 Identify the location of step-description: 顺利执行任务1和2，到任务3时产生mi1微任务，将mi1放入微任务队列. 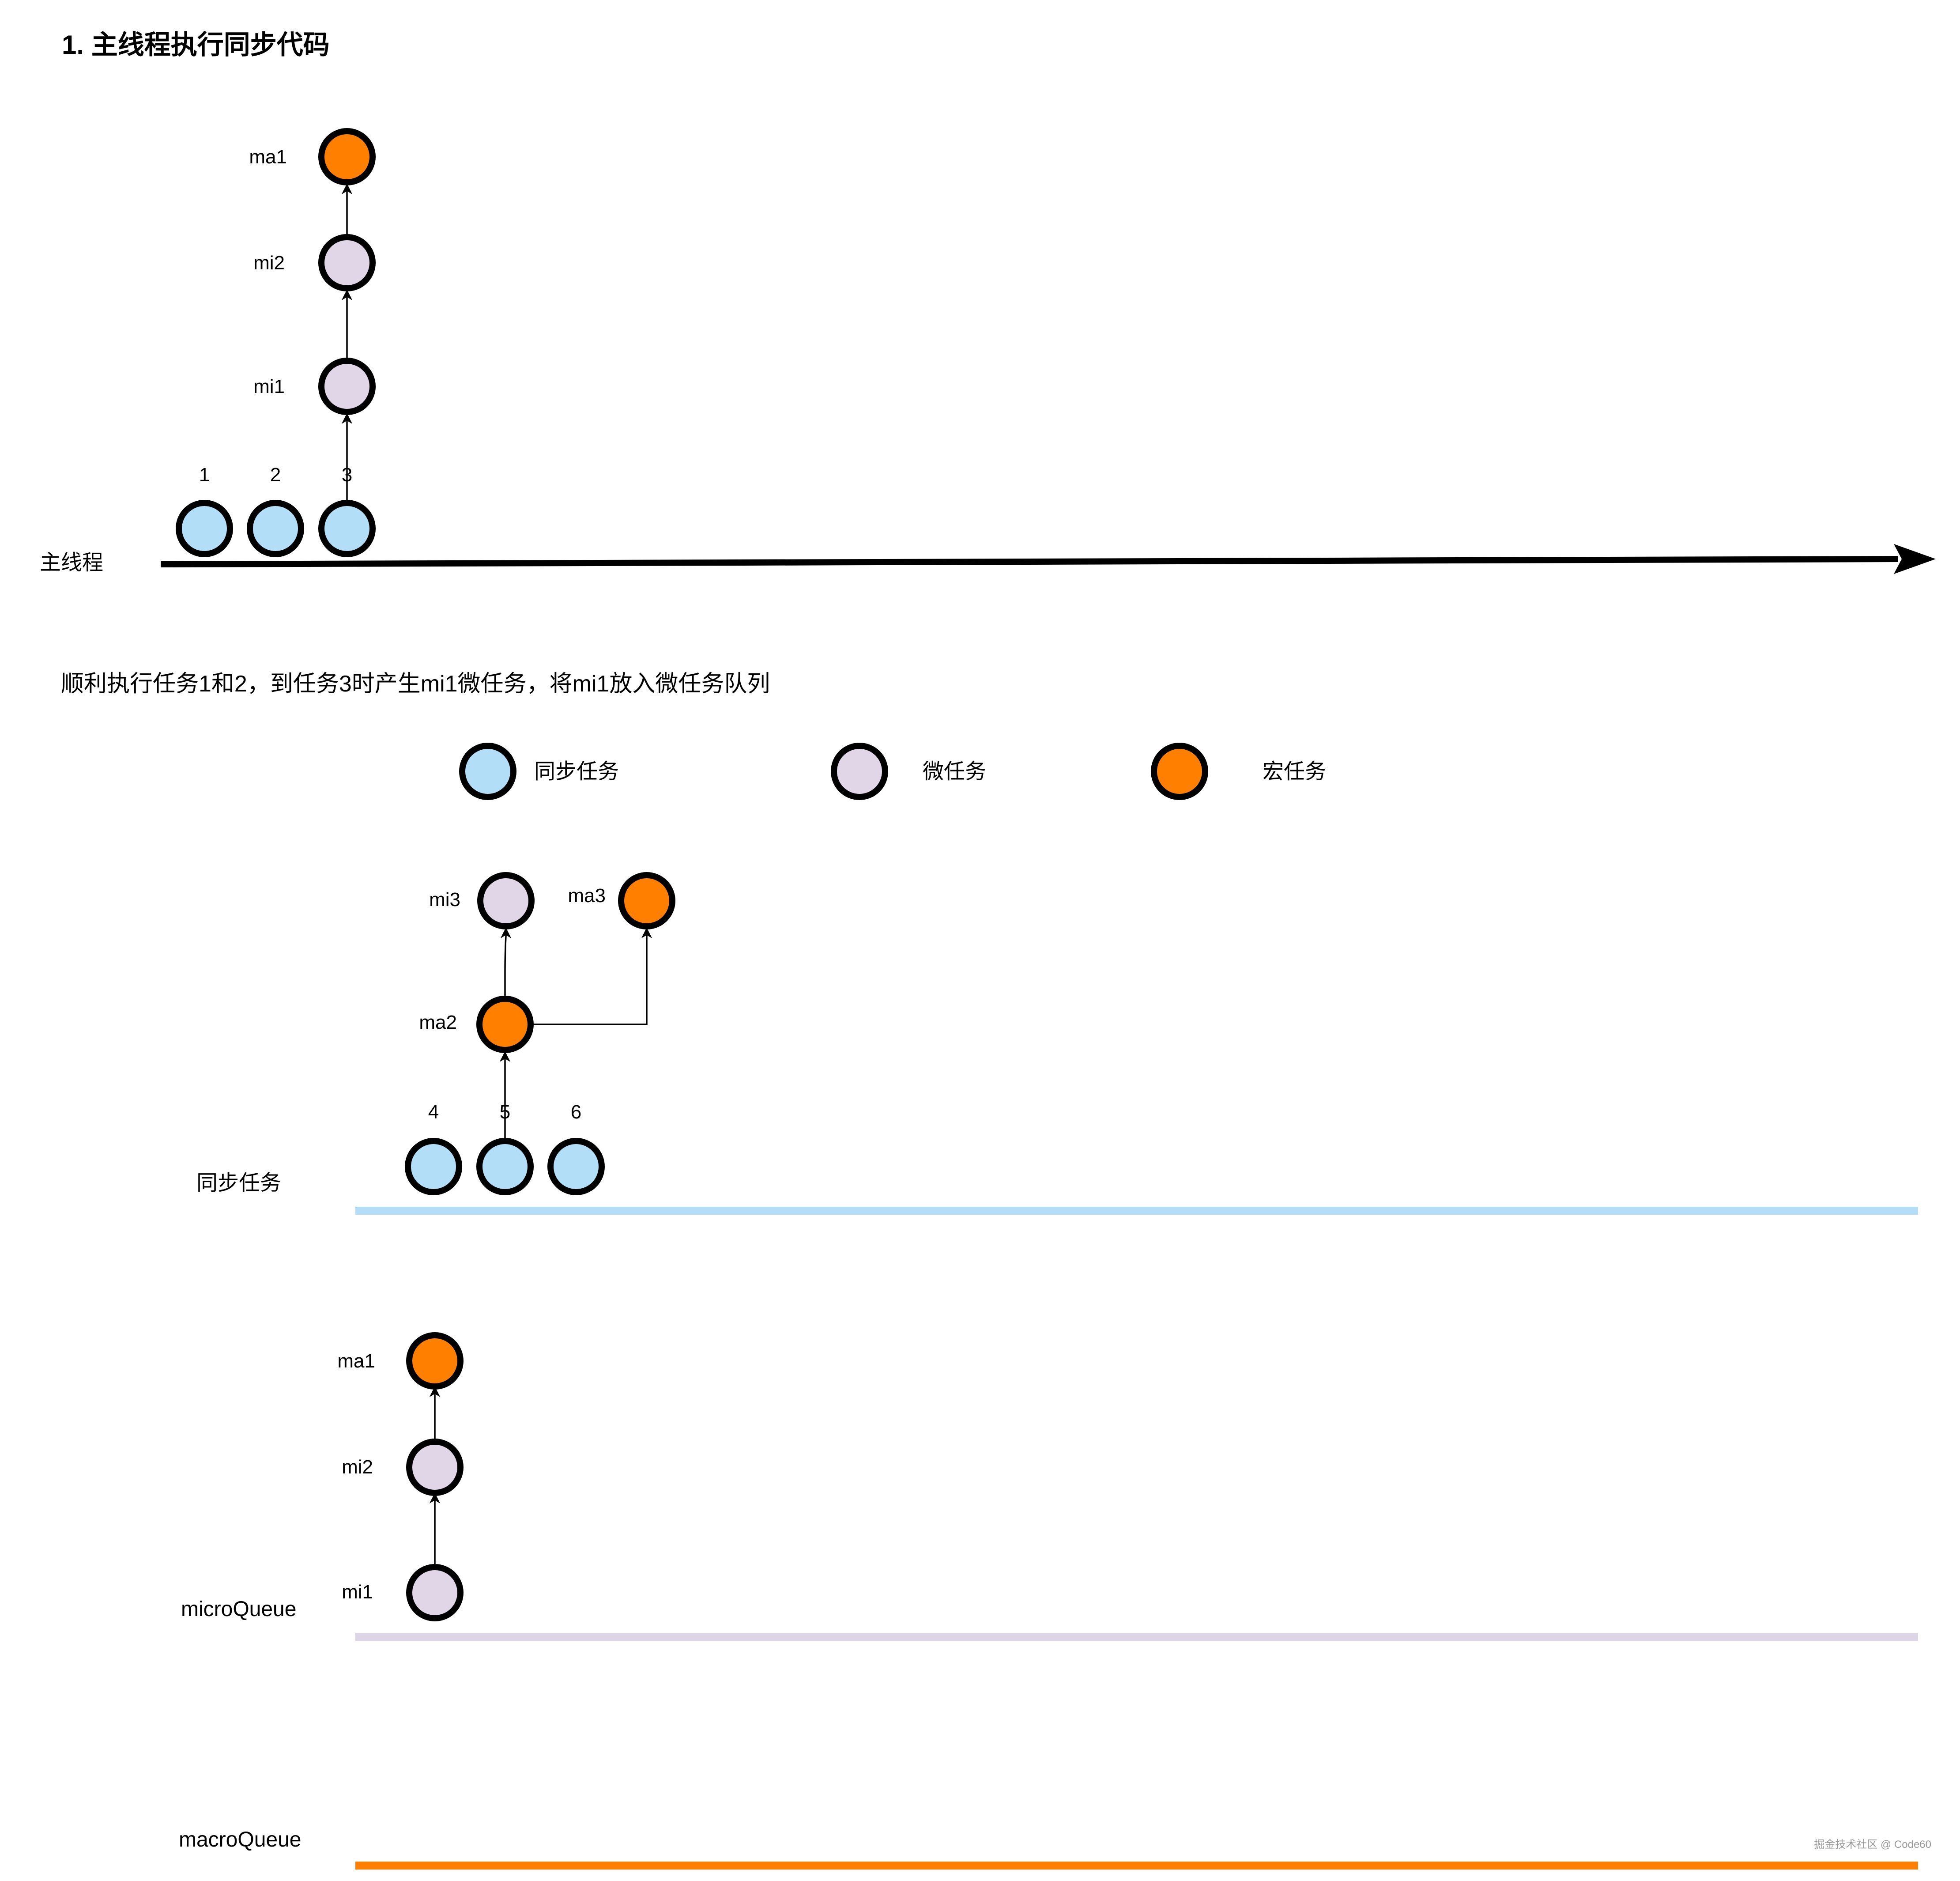
(415, 684).